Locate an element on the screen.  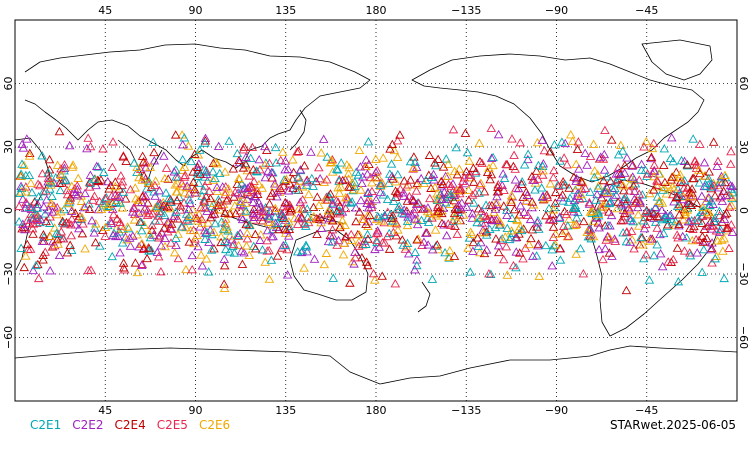
legend-item-c2e2: C2E2 is located at coordinates (88, 425).